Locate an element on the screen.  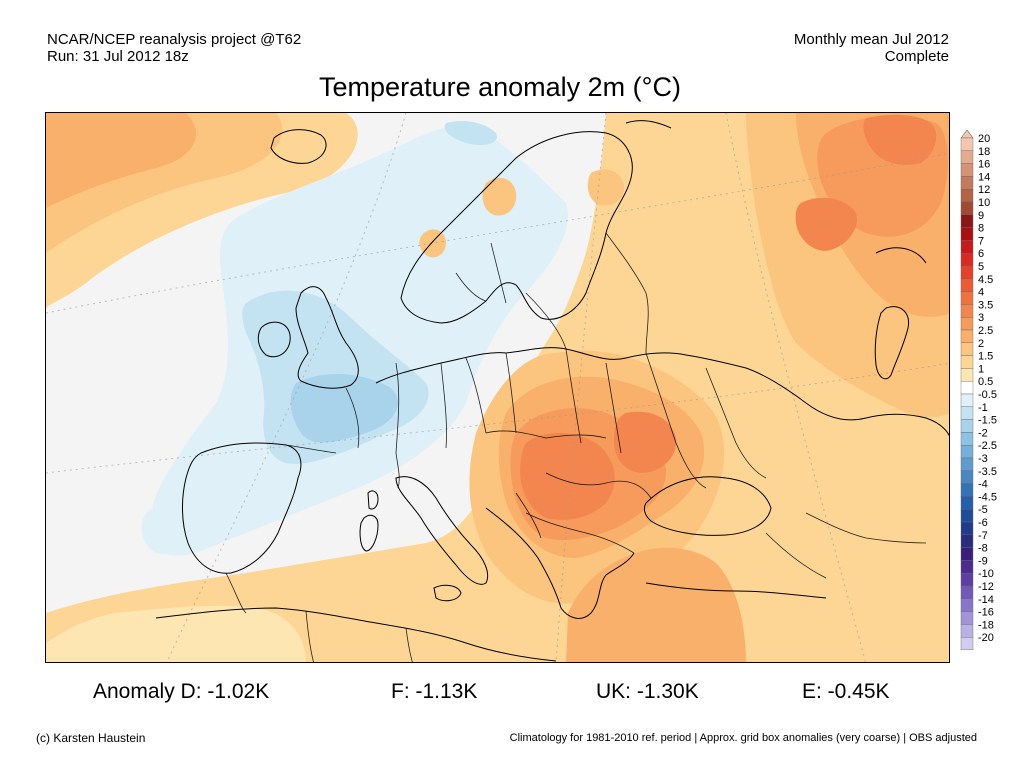
coastline-north-continent is located at coordinates (662, 392).